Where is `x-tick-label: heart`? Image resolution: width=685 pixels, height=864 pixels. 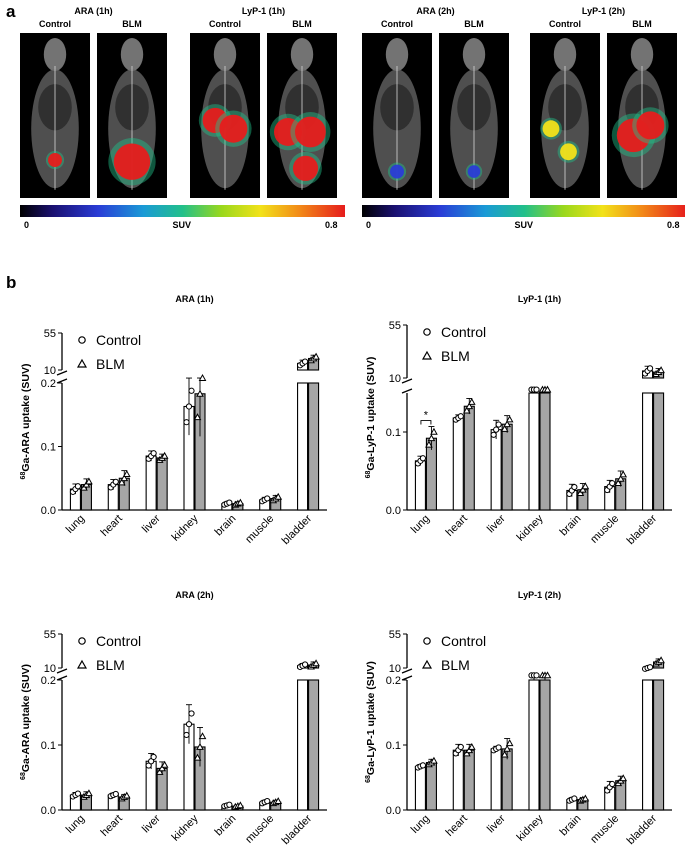
x-tick-label: heart is located at coordinates (457, 526).